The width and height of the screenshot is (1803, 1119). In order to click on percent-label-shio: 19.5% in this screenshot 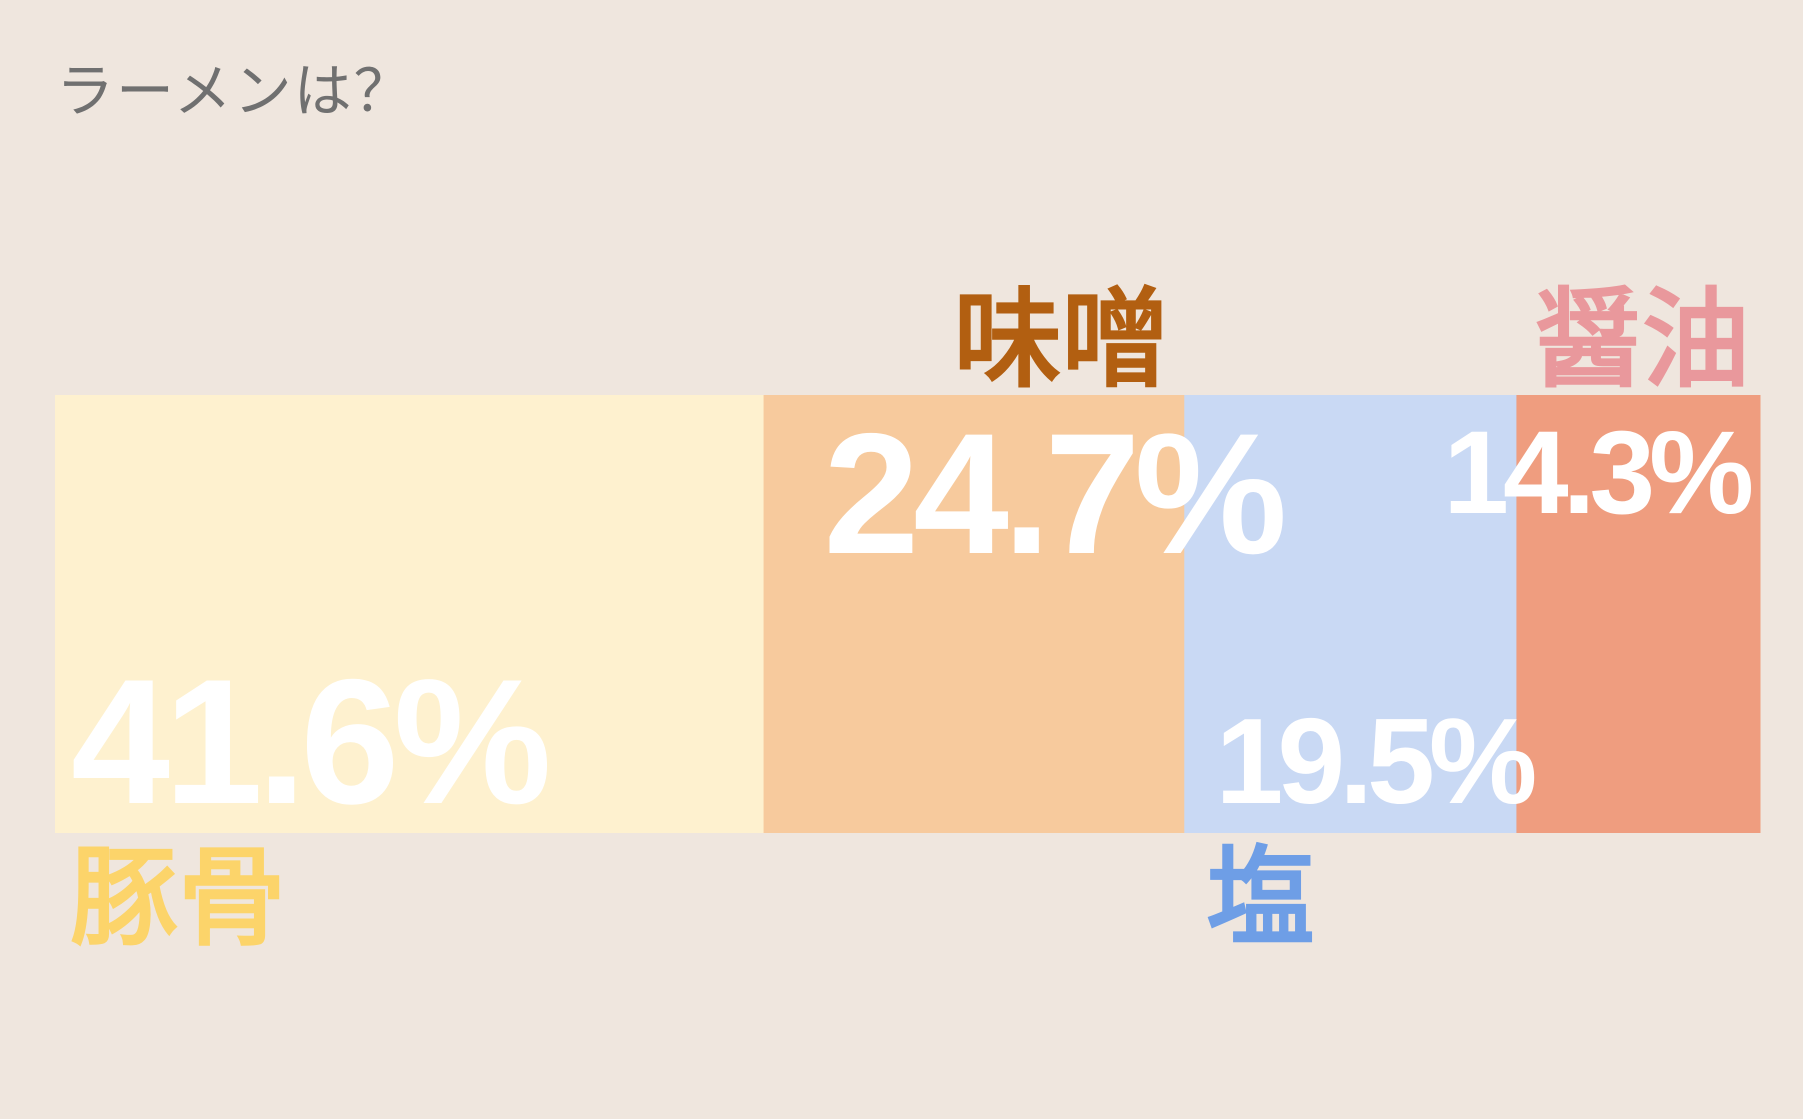, I will do `click(1374, 761)`.